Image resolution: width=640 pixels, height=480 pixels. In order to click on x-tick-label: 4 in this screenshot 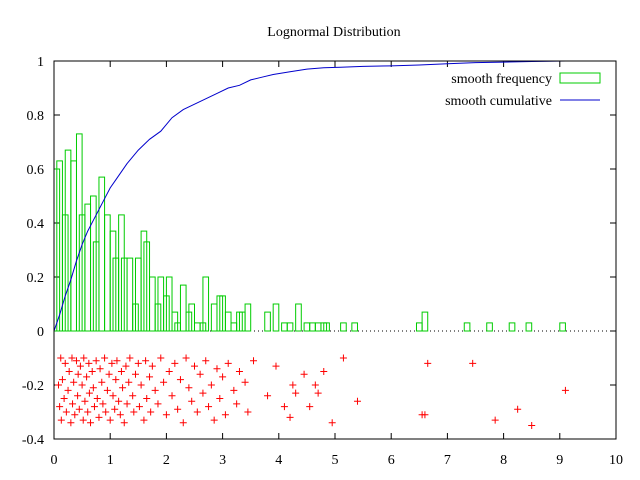, I will do `click(278, 460)`.